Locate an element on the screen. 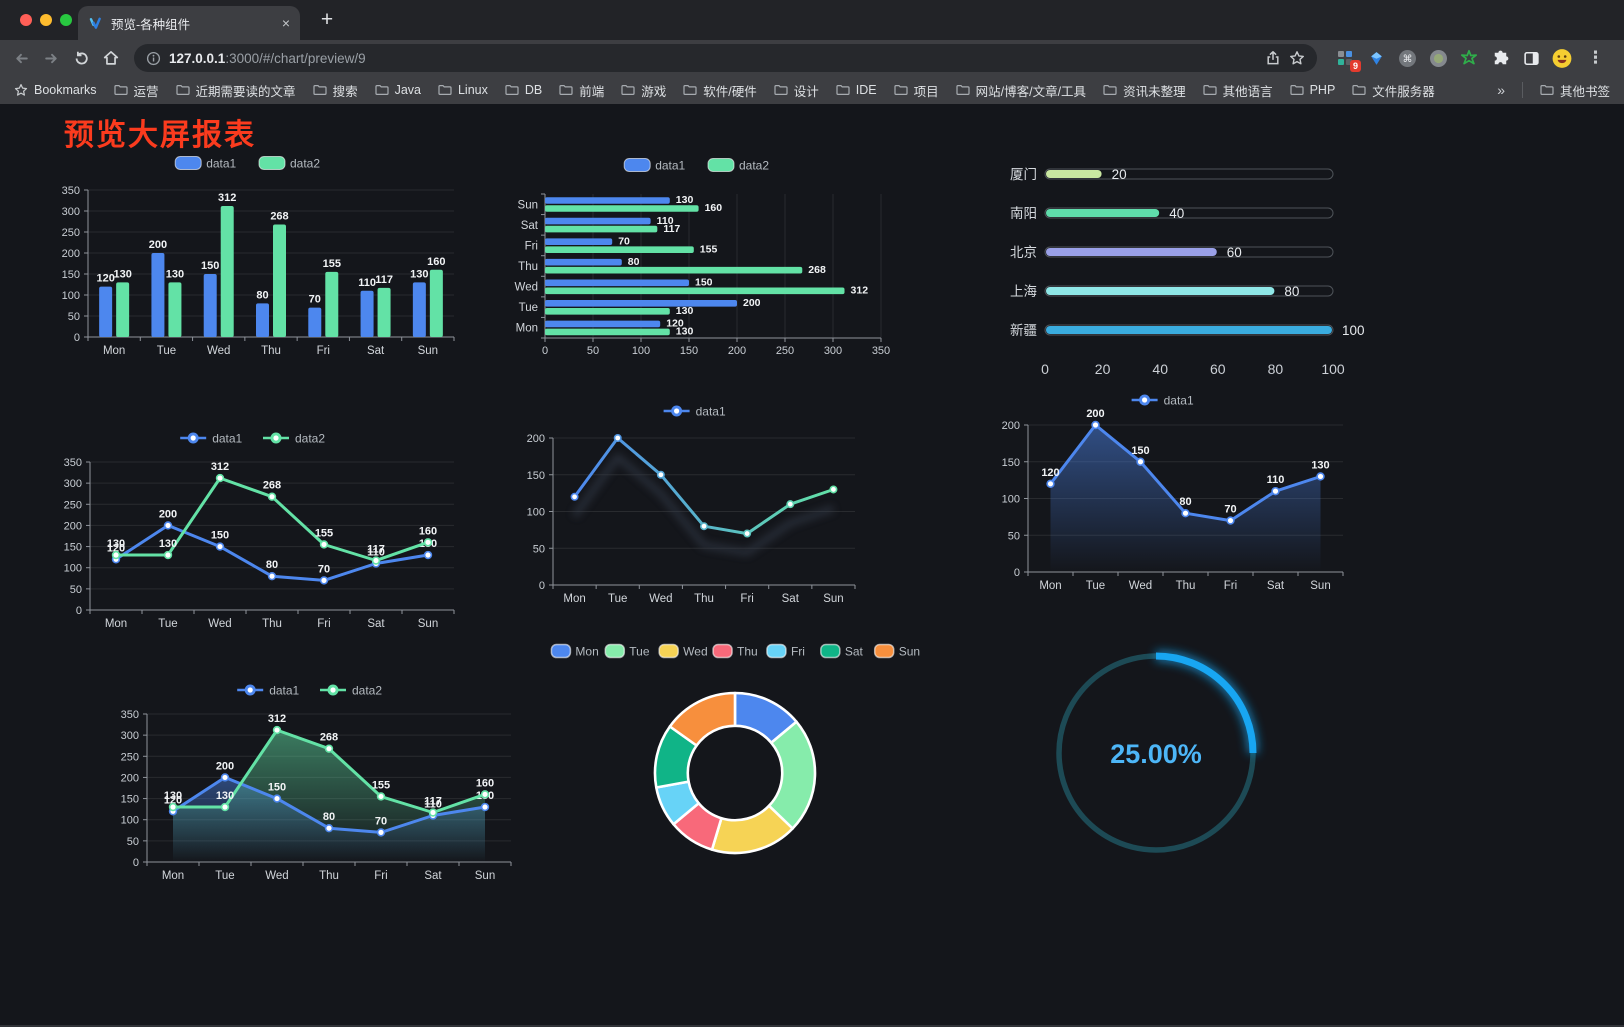  new-tab-button: + is located at coordinates (327, 19).